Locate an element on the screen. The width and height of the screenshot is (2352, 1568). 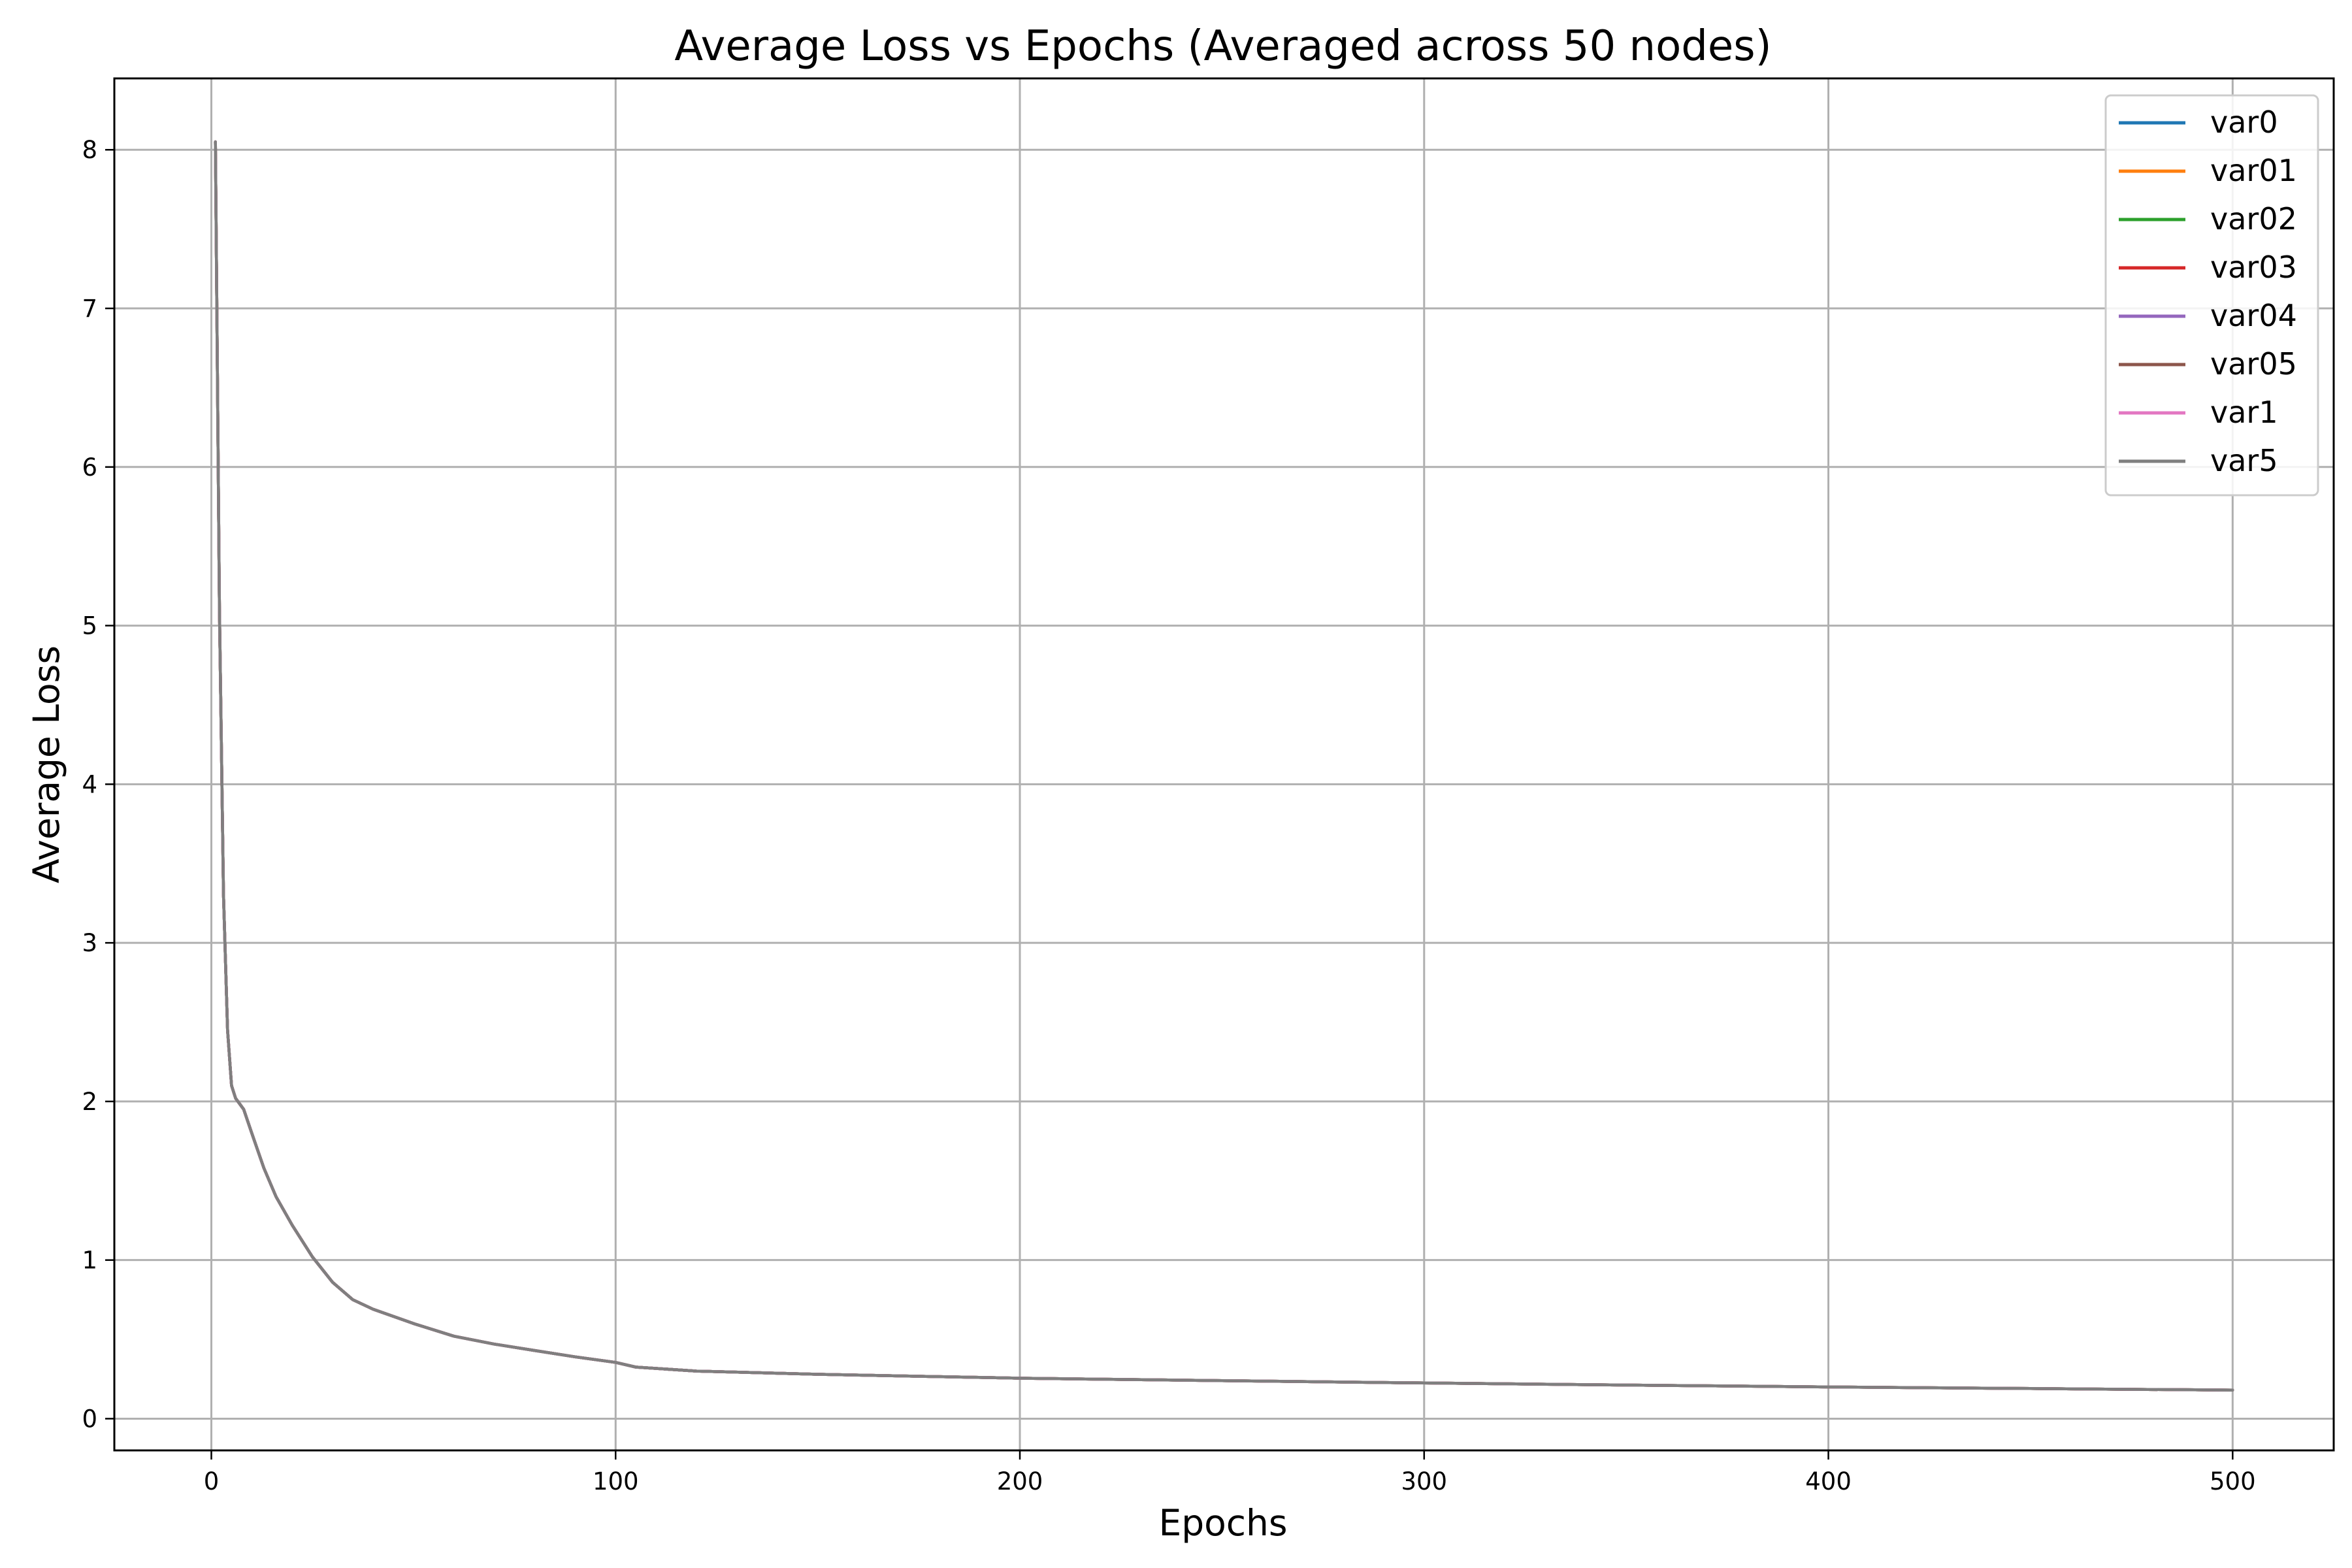
legend-label: var01 is located at coordinates (2253, 170).